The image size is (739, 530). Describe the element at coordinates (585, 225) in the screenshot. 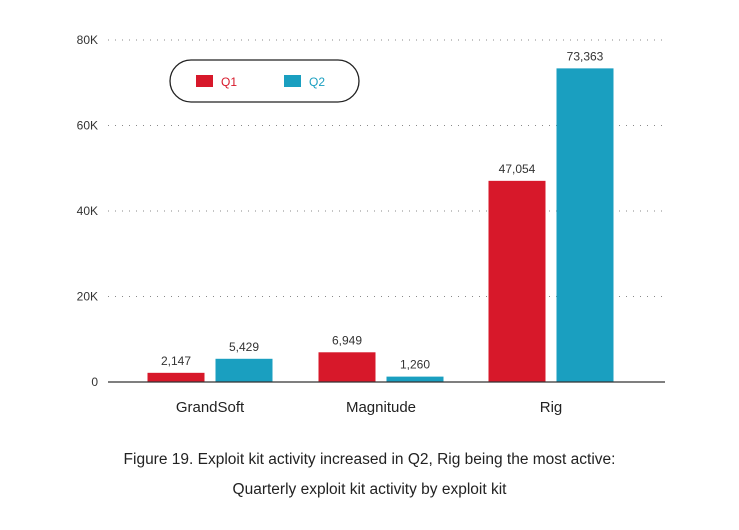

I see `bar-q2-rig` at that location.